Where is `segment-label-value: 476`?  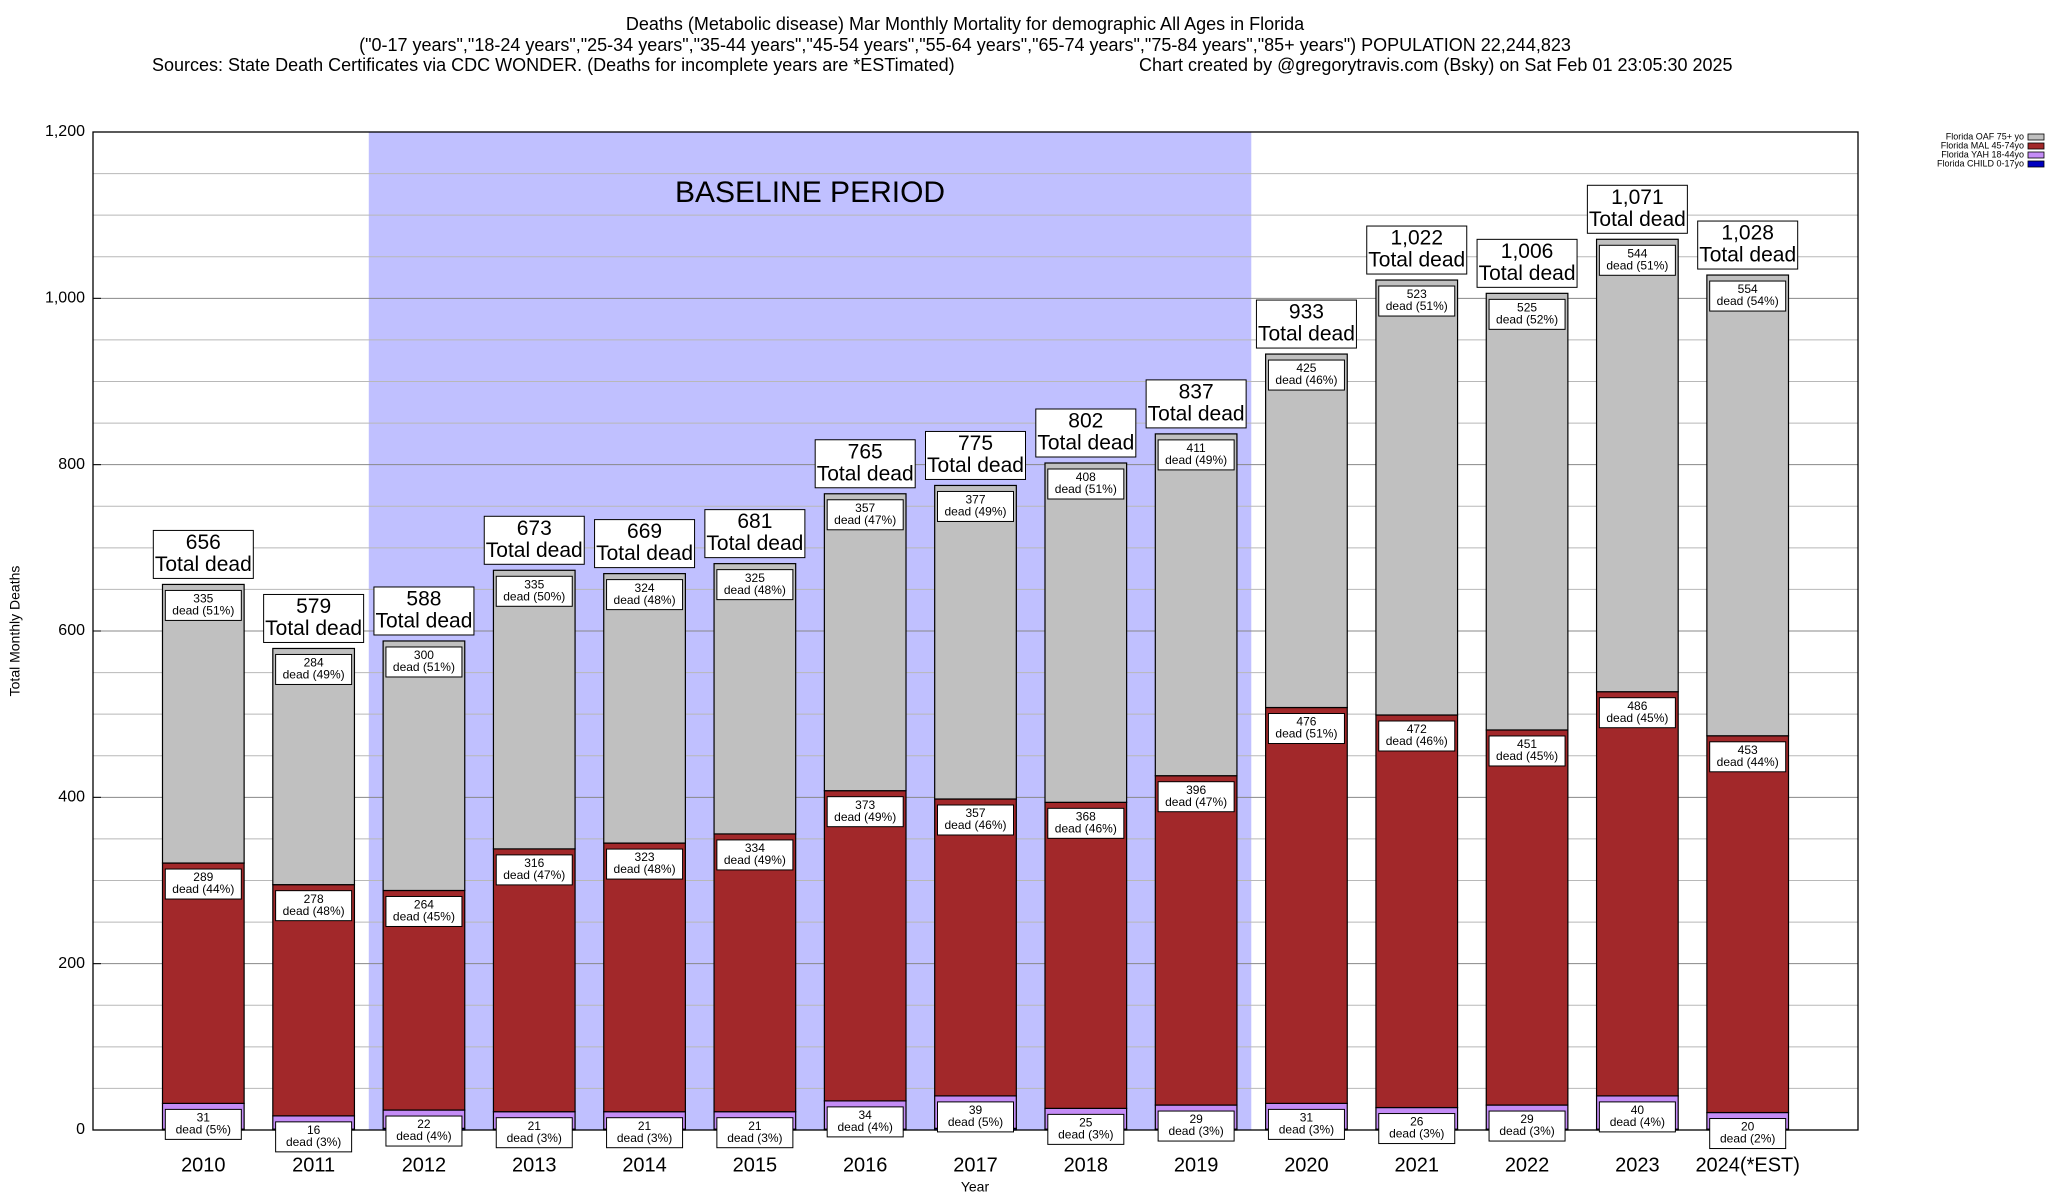
segment-label-value: 476 is located at coordinates (1306, 722).